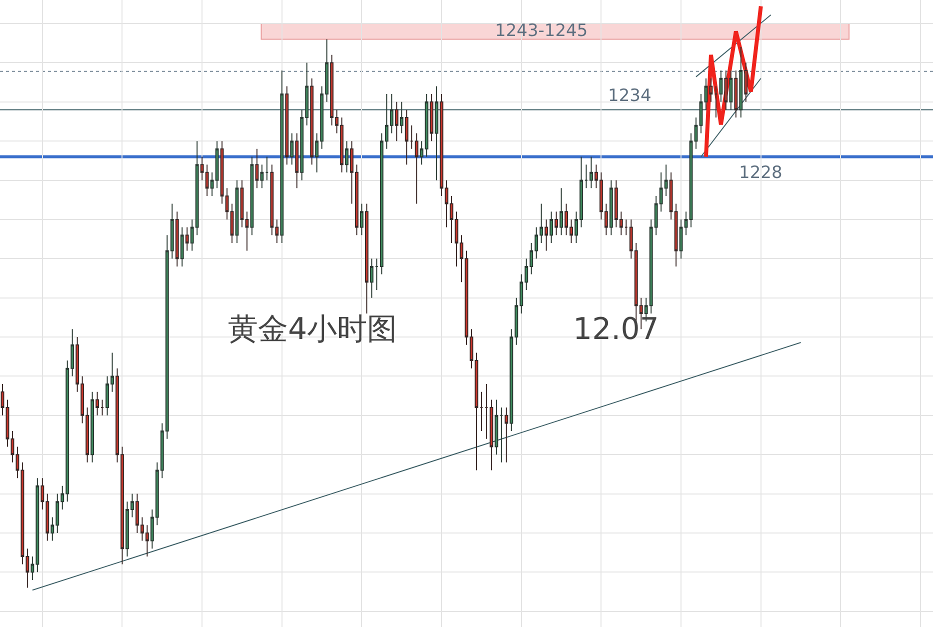 The height and width of the screenshot is (627, 933). I want to click on ref-line-label: 1228, so click(760, 173).